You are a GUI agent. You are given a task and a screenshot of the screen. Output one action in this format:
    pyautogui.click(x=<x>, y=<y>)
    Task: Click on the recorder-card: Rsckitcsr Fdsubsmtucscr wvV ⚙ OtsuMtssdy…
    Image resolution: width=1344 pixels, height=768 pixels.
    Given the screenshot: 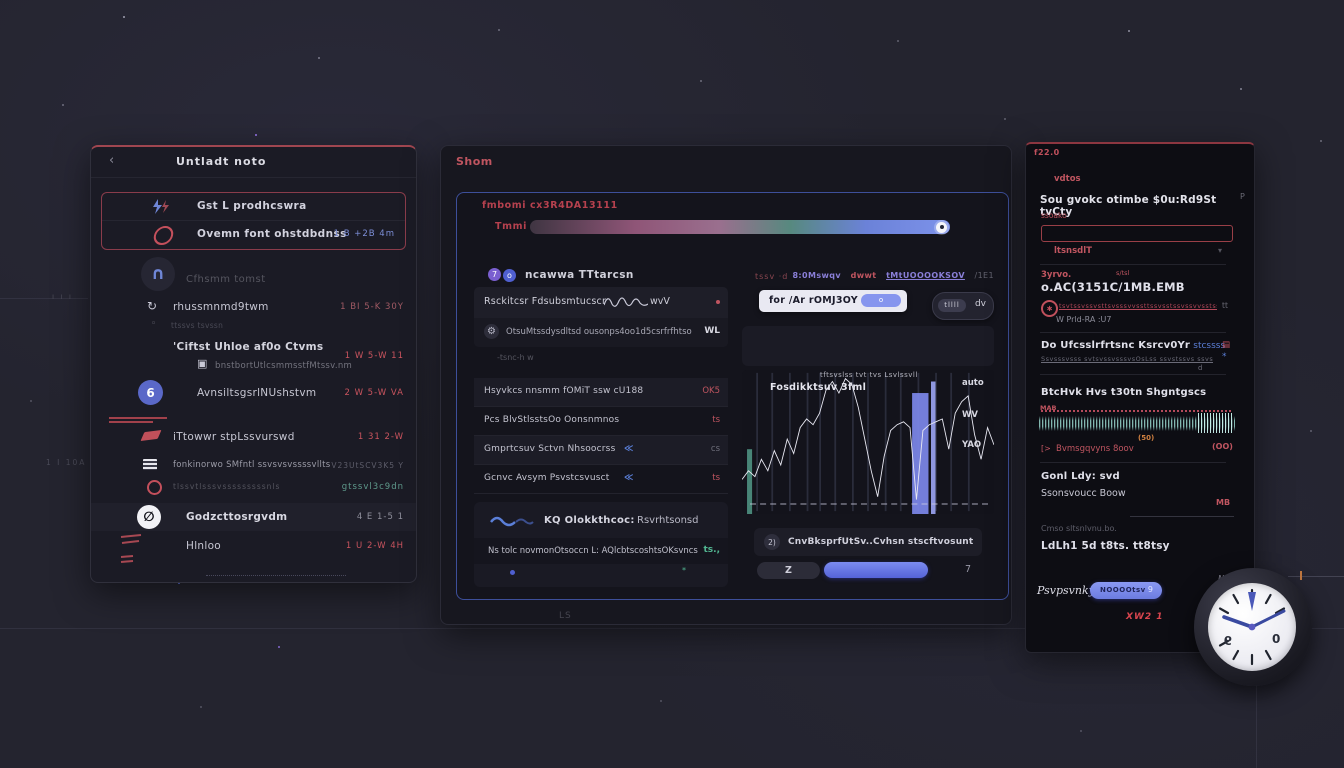 What is the action you would take?
    pyautogui.click(x=601, y=317)
    